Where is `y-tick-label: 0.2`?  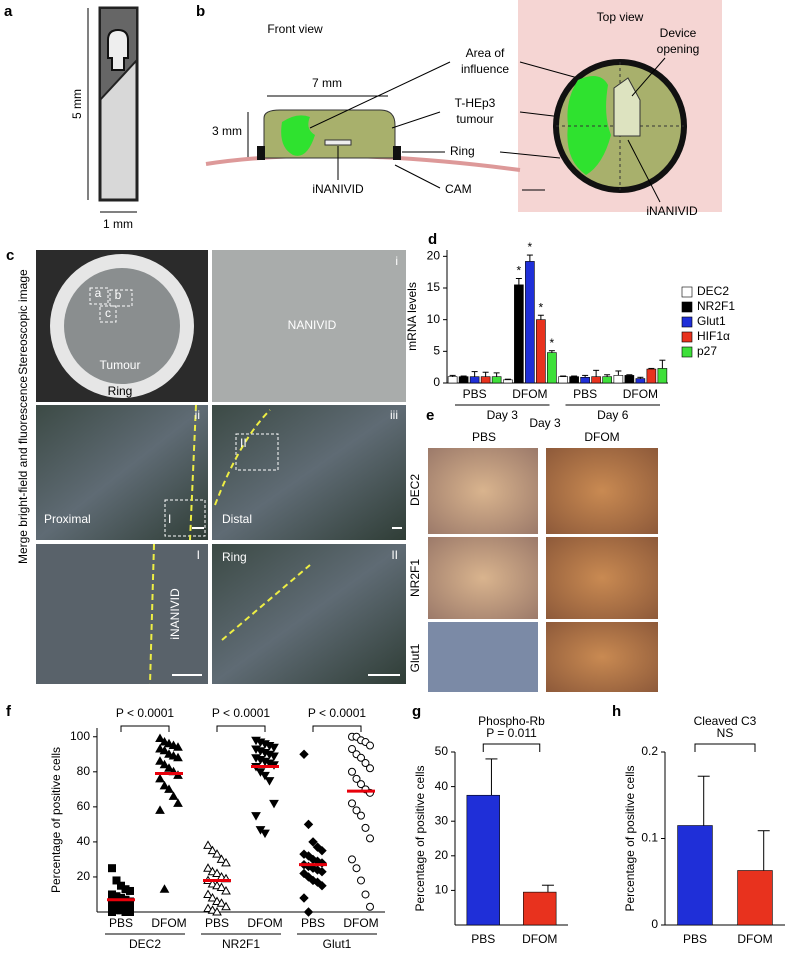 y-tick-label: 0.2 is located at coordinates (649, 751).